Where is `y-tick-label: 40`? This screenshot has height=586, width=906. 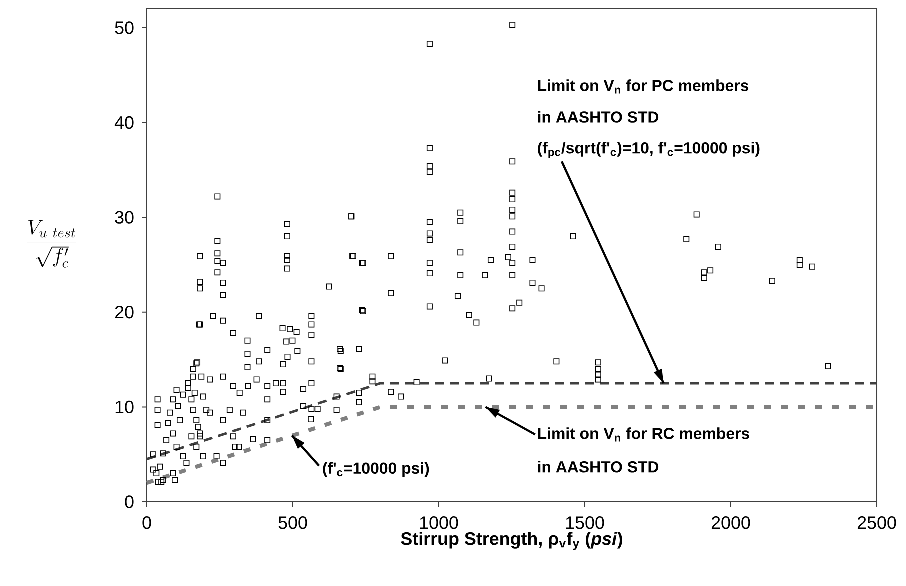
y-tick-label: 40 is located at coordinates (124, 123).